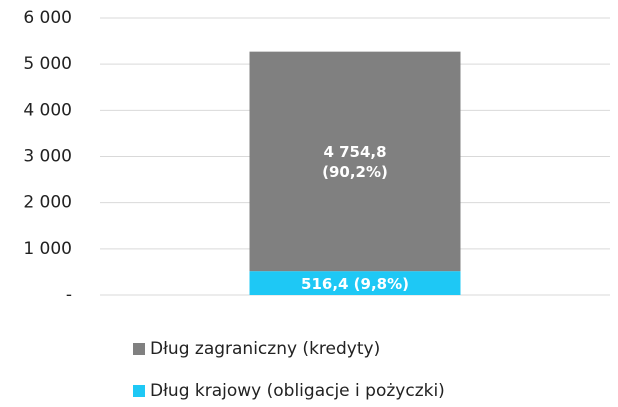  I want to click on value-label: 4 754,8 (90,2%), so click(355, 162).